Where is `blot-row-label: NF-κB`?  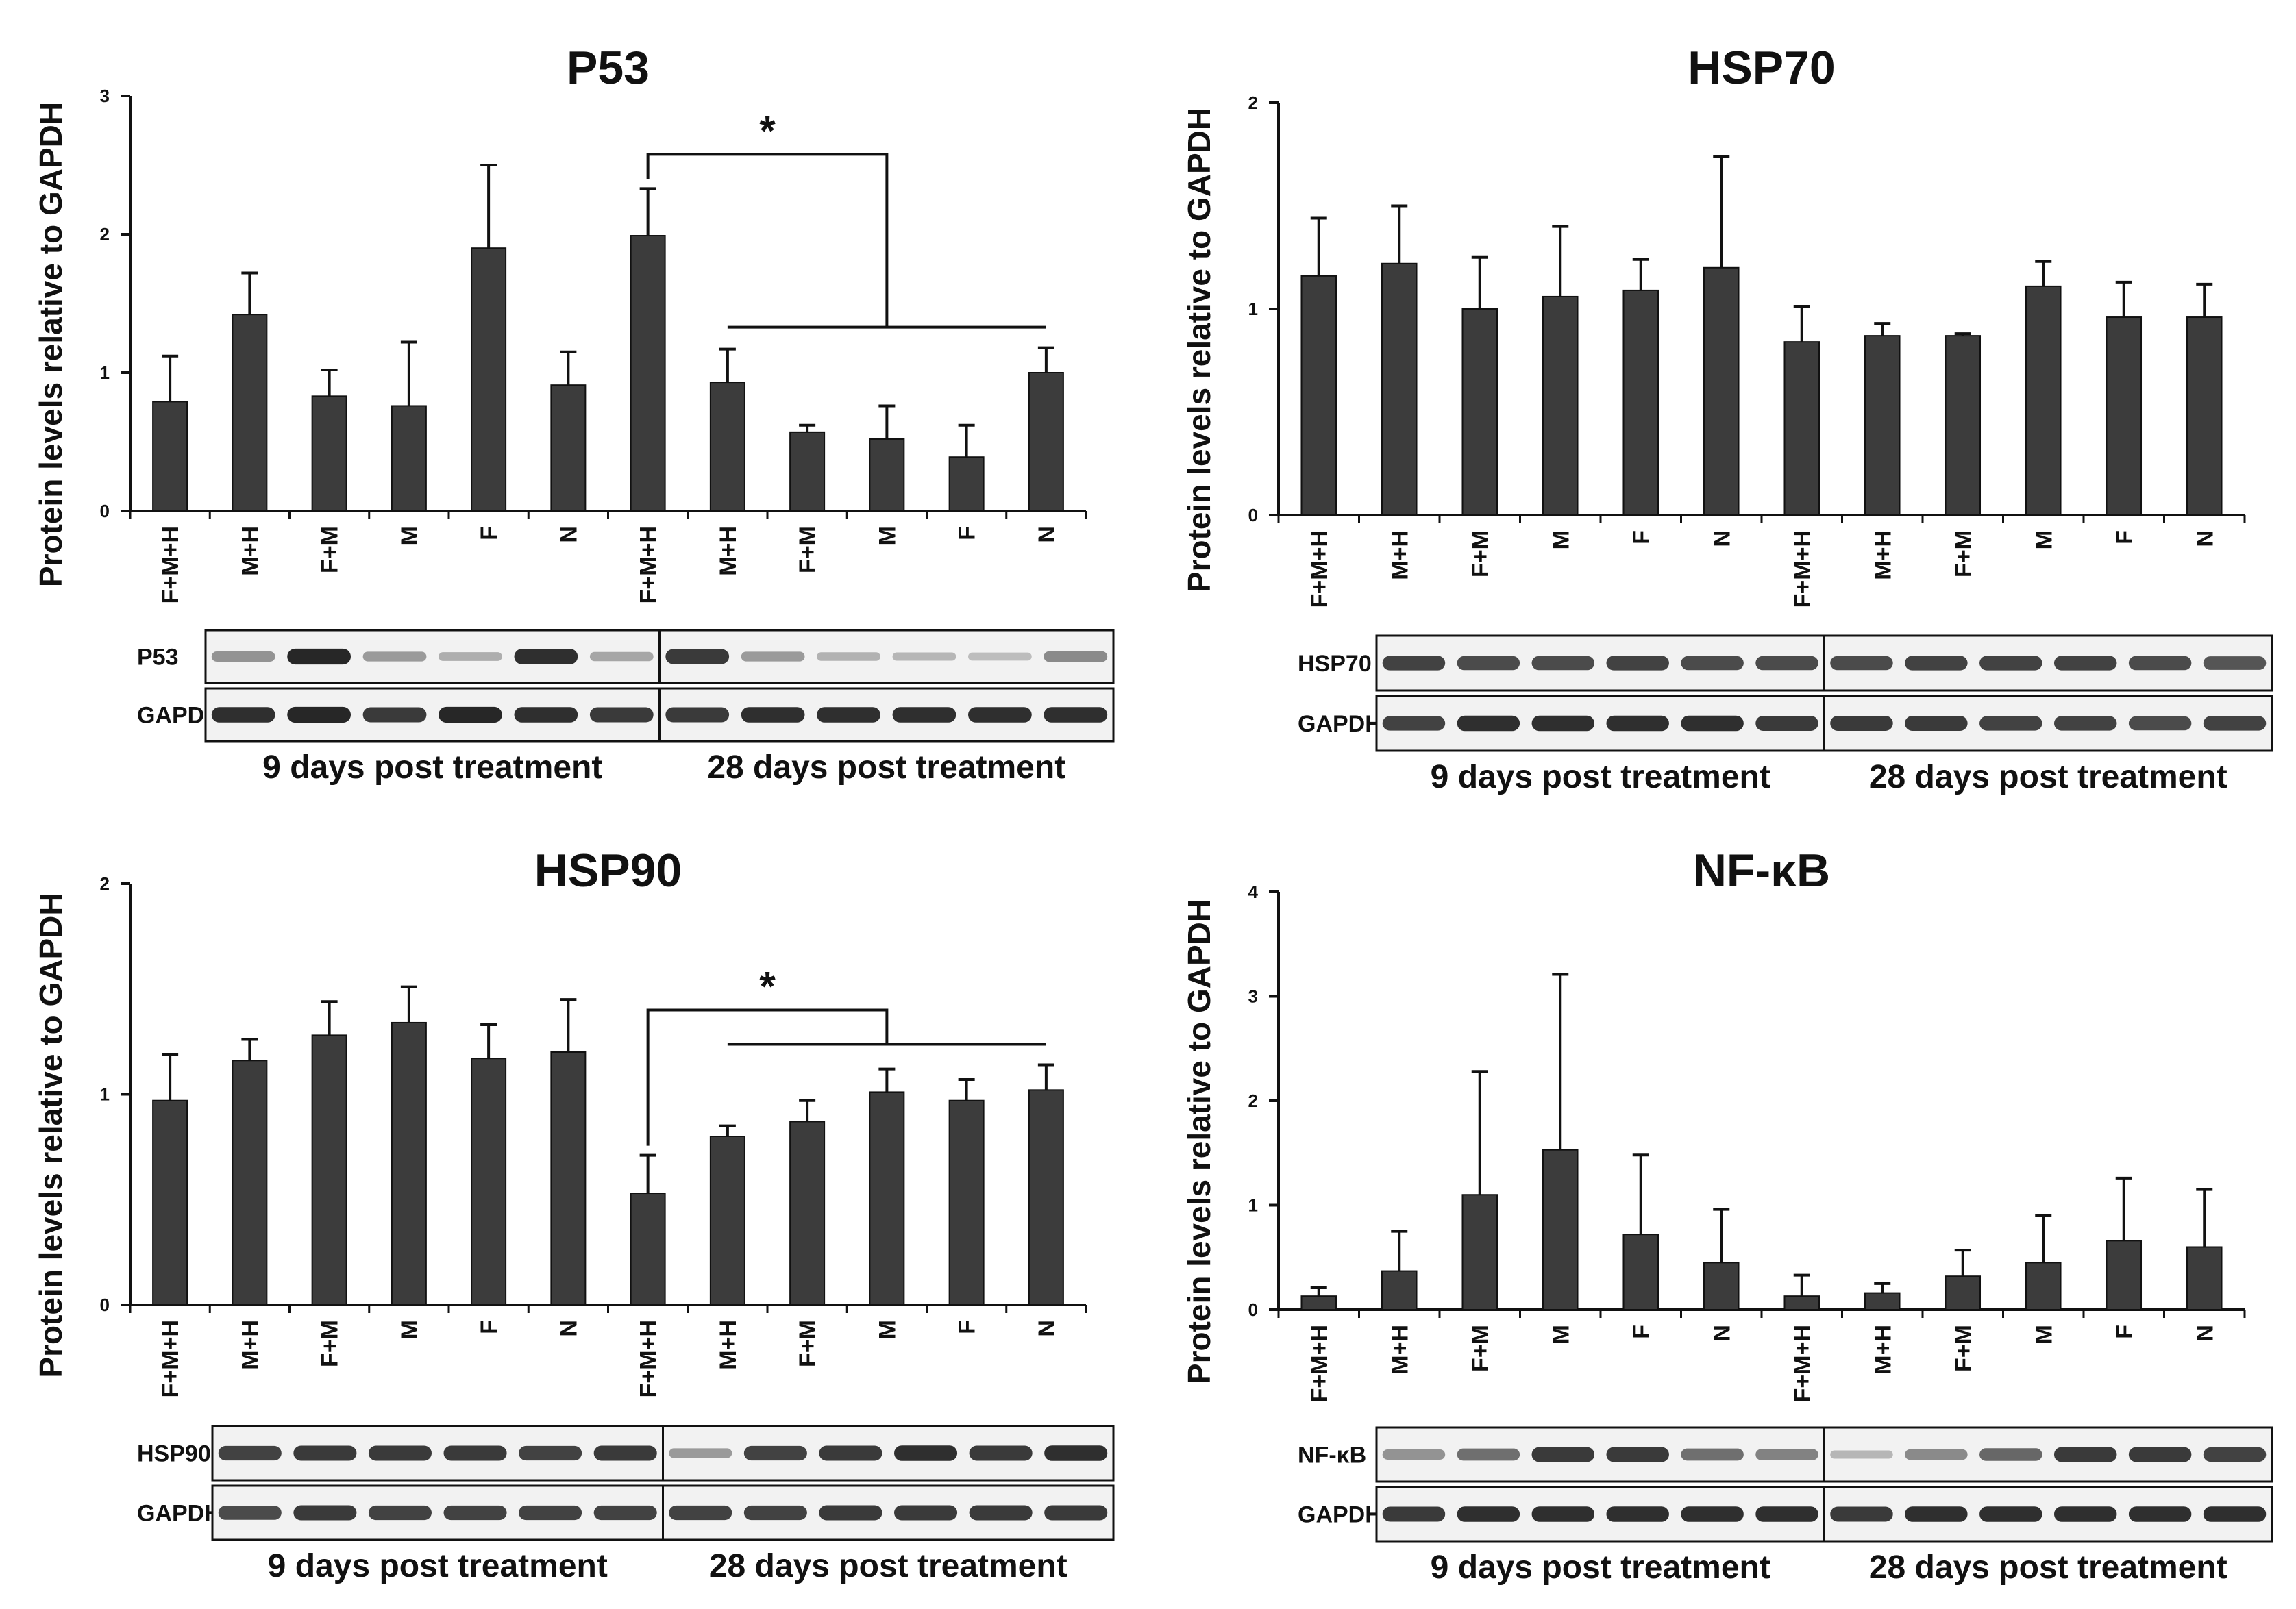 blot-row-label: NF-κB is located at coordinates (1332, 1456).